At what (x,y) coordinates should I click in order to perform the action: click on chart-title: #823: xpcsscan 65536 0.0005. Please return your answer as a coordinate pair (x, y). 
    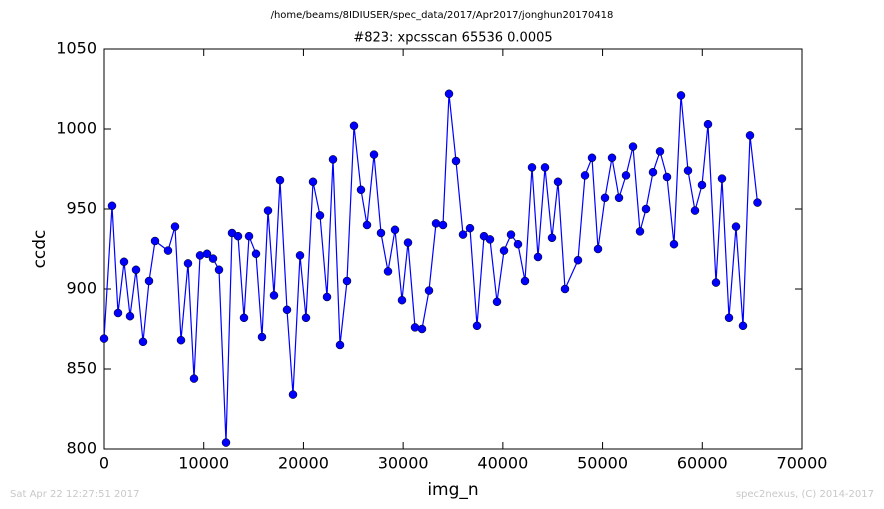
    Looking at the image, I should click on (452, 38).